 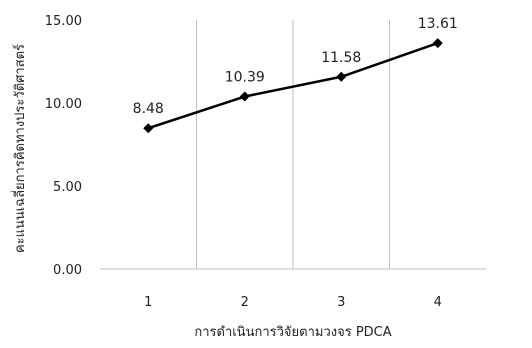 What do you see at coordinates (438, 302) in the screenshot?
I see `x-tick-label: 4` at bounding box center [438, 302].